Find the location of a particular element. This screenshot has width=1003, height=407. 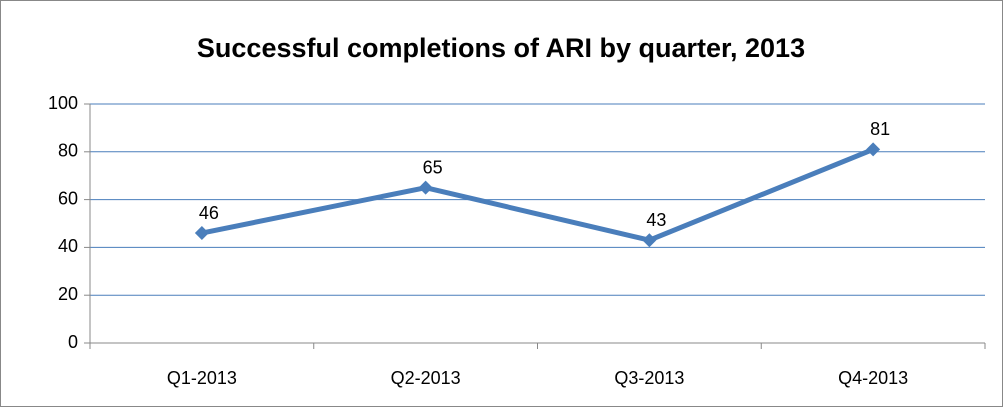

x-tick-label: Q2-2013 is located at coordinates (426, 378).